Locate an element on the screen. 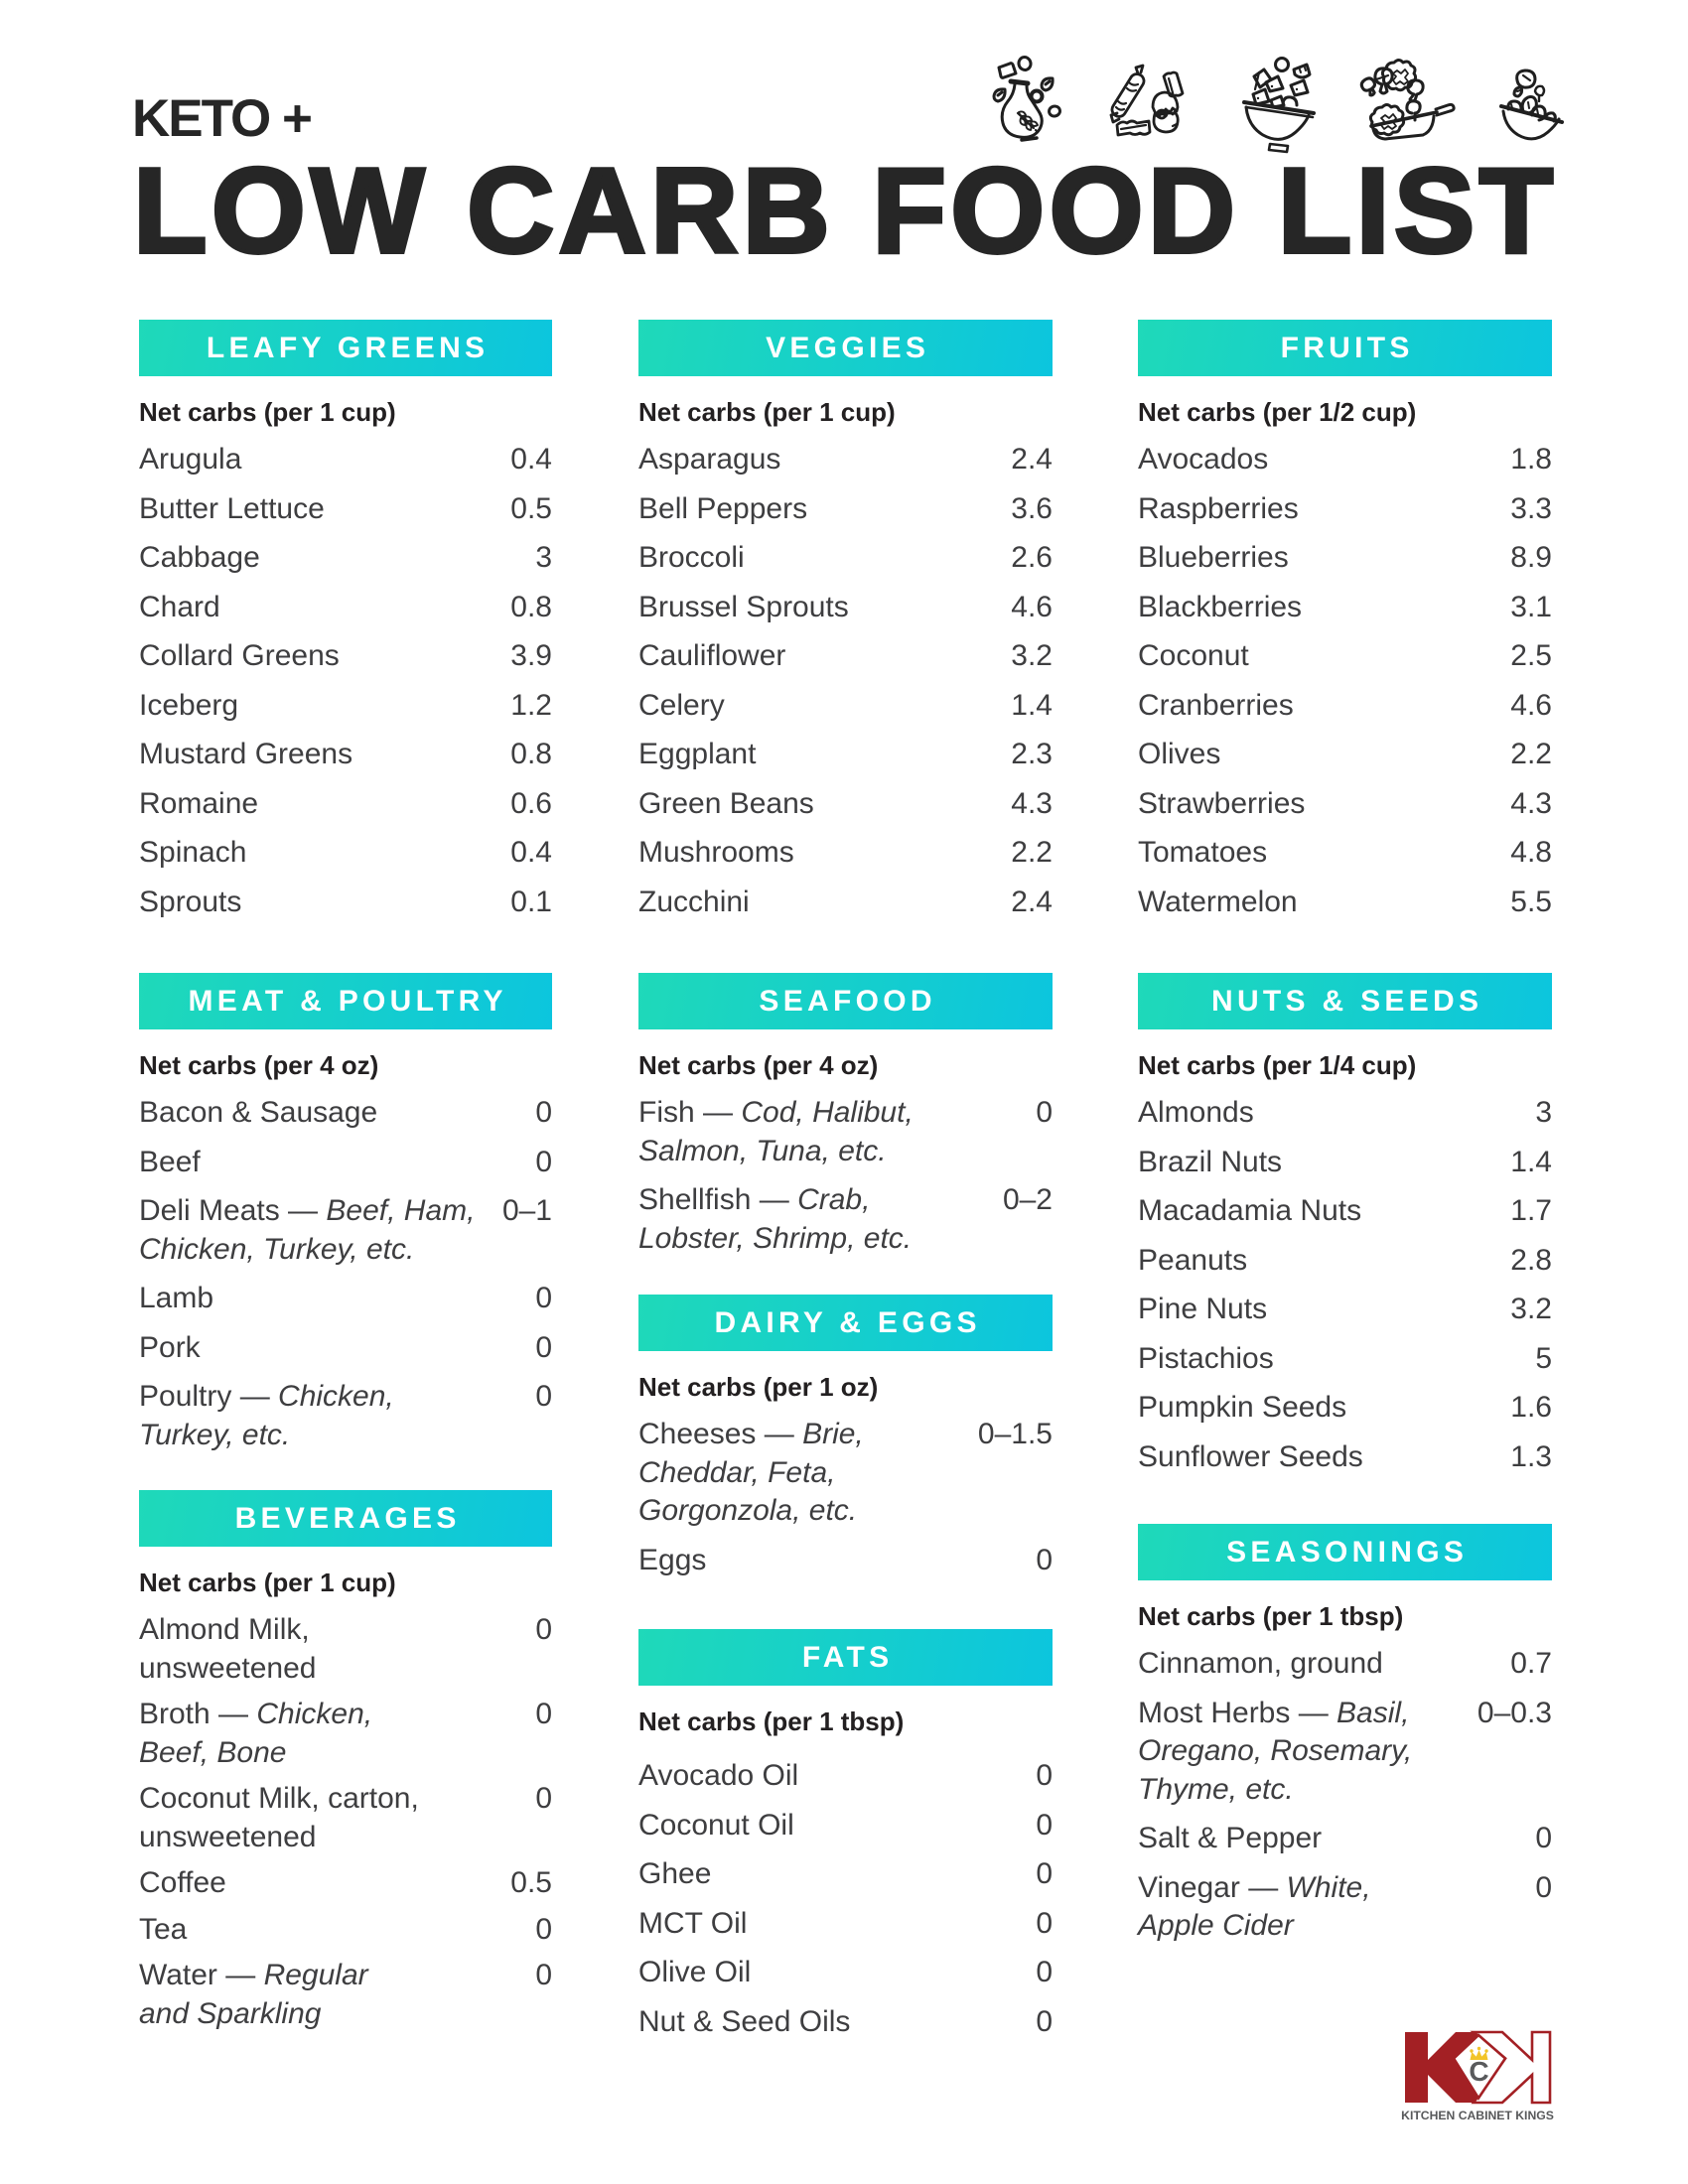  svg-text: KITCHEN CABINET KINGS is located at coordinates (1477, 2115).